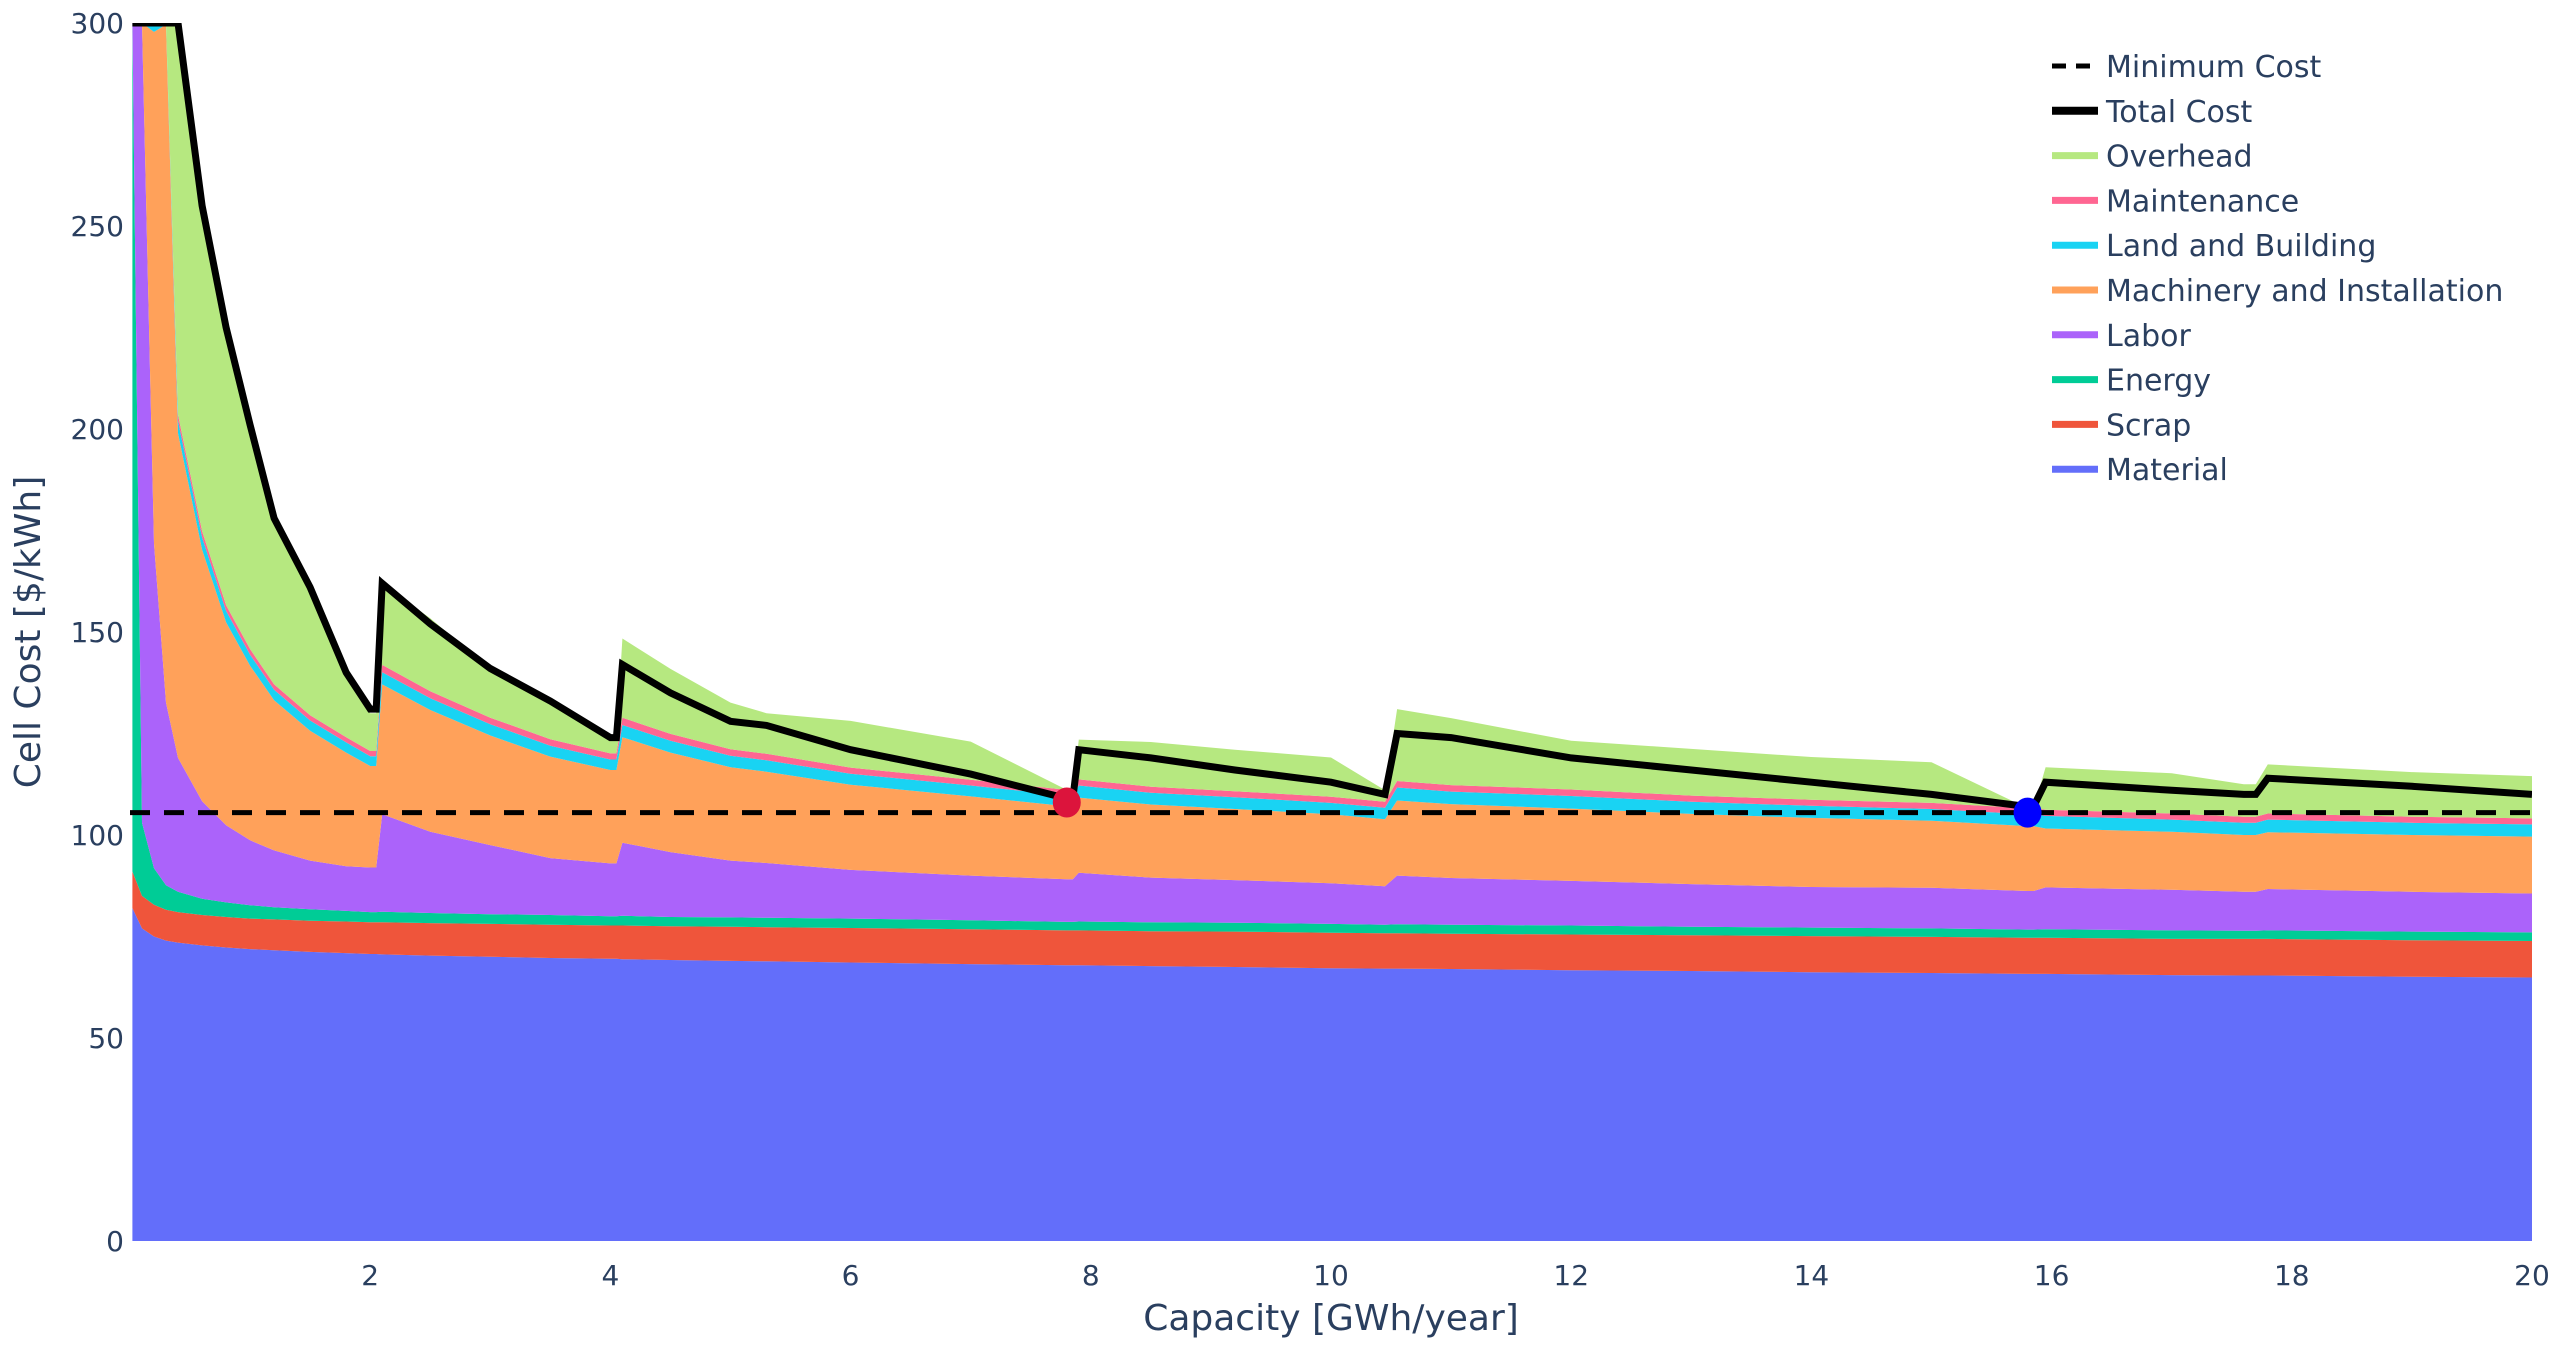 This screenshot has width=2560, height=1350. Describe the element at coordinates (1331, 1318) in the screenshot. I see `x-axis-title: Capacity [GWh/year]` at that location.